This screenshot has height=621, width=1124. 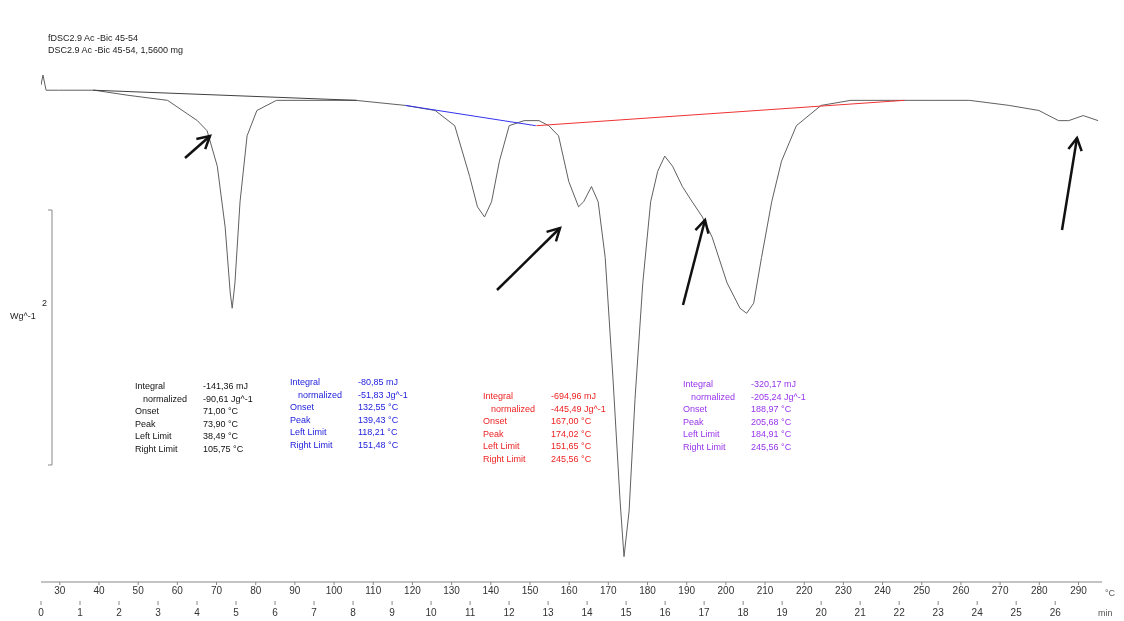 I want to click on x2-tick-label: 7, so click(x=314, y=612).